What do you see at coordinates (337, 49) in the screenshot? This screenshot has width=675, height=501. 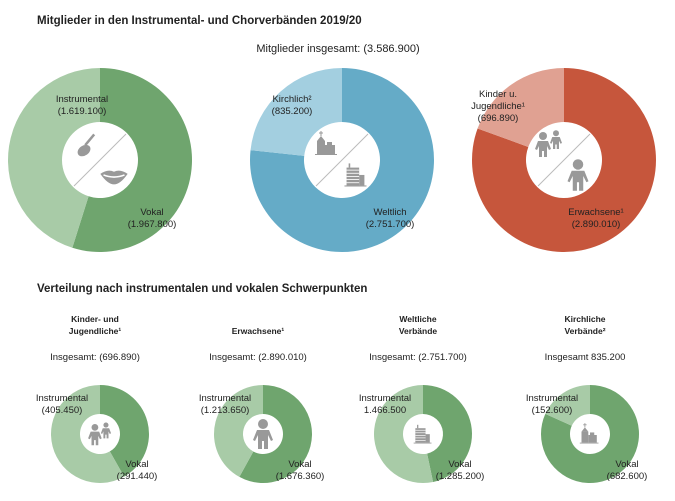 I see `total-label: Mitglieder insgesamt: (3.586.900)` at bounding box center [337, 49].